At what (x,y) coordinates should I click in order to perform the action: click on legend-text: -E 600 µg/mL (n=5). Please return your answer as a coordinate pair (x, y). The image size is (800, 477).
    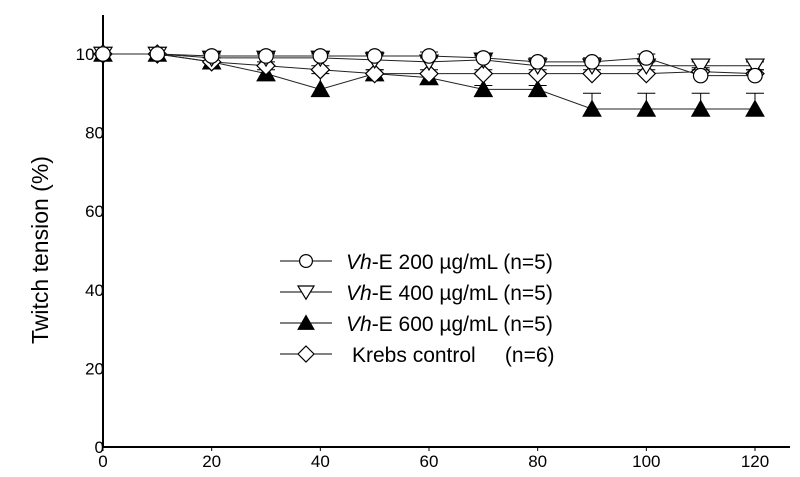
    Looking at the image, I should click on (462, 324).